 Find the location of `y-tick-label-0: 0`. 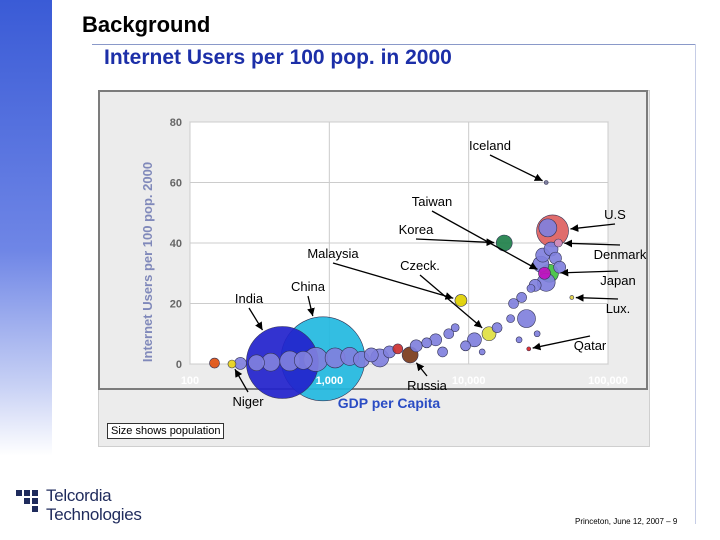

y-tick-label-0: 0 is located at coordinates (179, 365).